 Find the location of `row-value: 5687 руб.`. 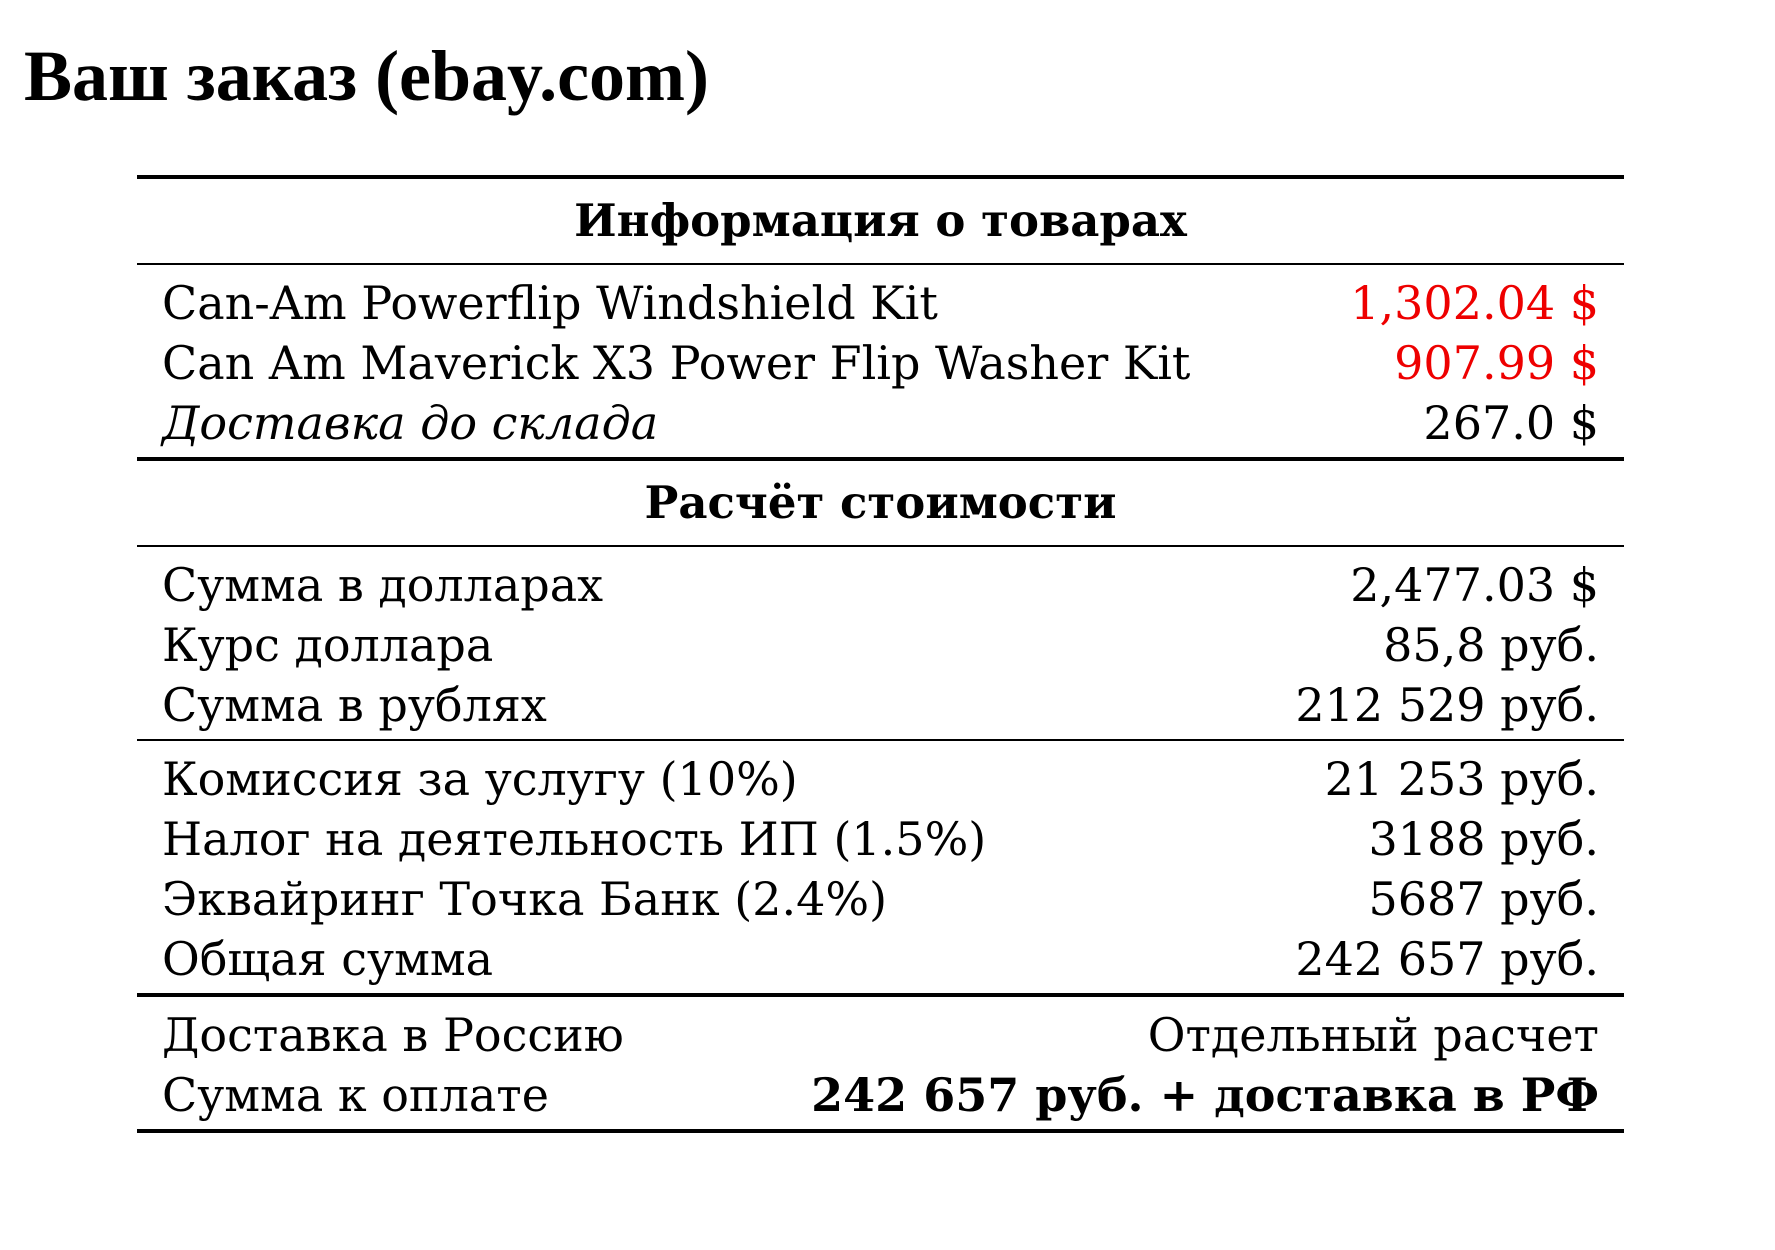

row-value: 5687 руб. is located at coordinates (1483, 899).